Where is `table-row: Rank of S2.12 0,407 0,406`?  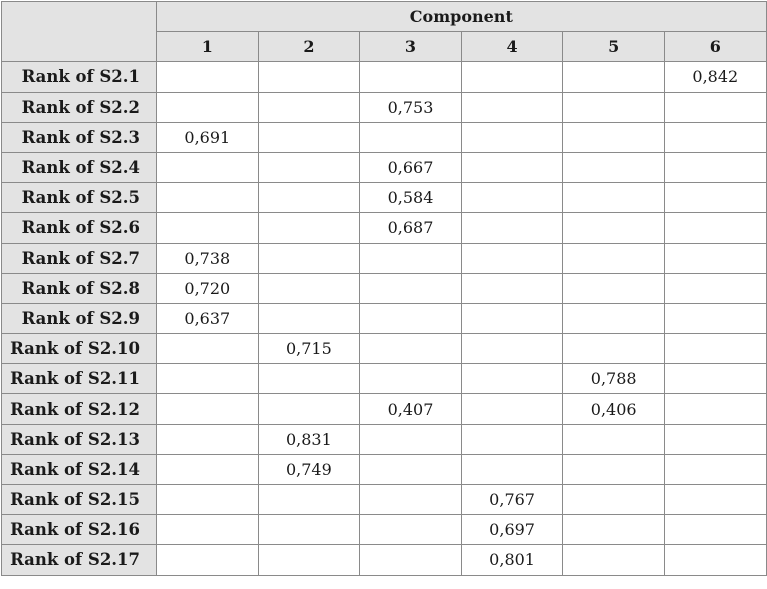
table-row: Rank of S2.12 0,407 0,406 is located at coordinates (384, 409).